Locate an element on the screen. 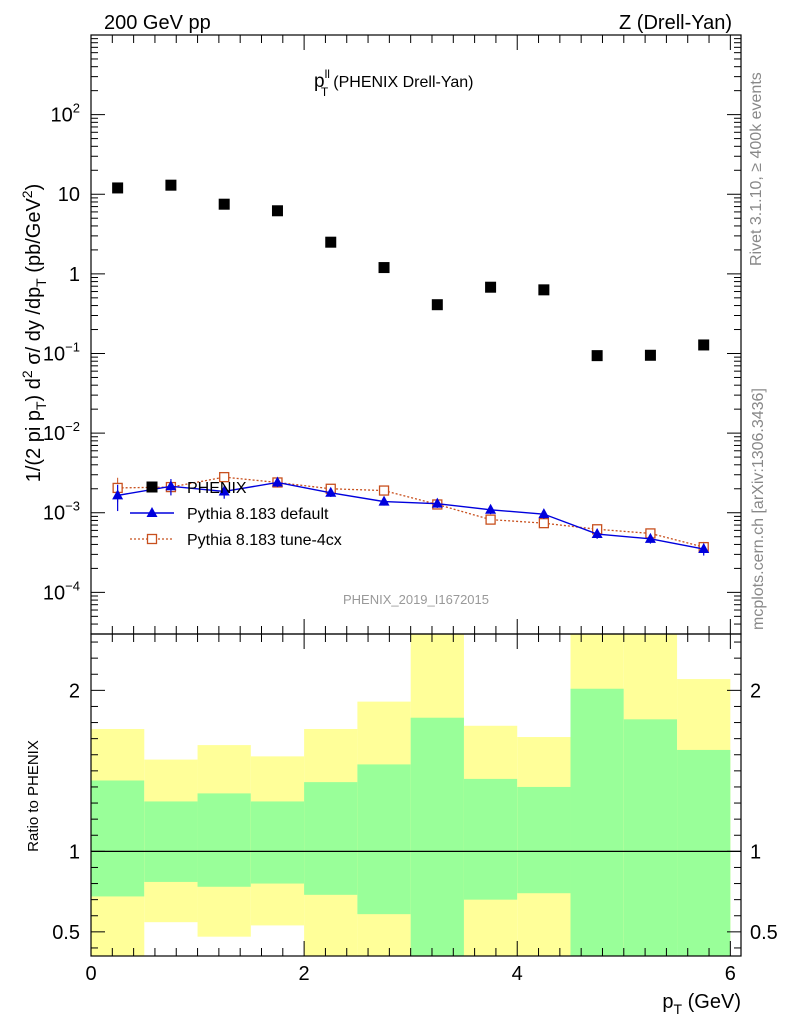 This screenshot has height=1029, width=786. xlabel-sub: T is located at coordinates (678, 1009).